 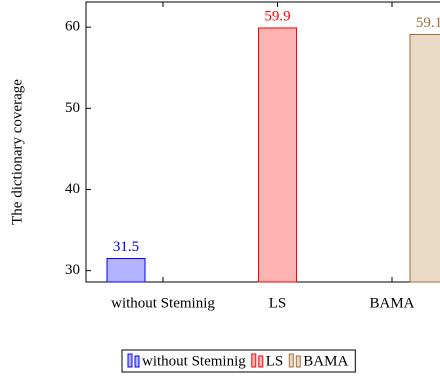 I want to click on value-label: 59.9, so click(x=277, y=16).